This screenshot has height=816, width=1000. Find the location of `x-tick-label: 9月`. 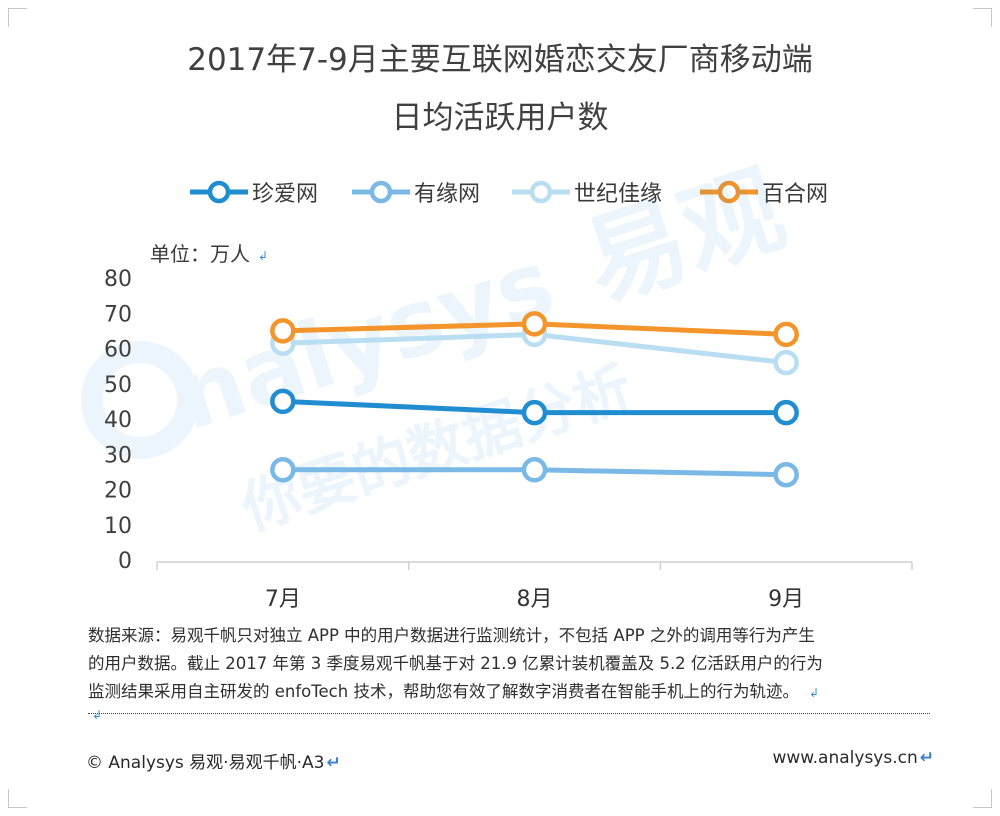

x-tick-label: 9月 is located at coordinates (786, 599).